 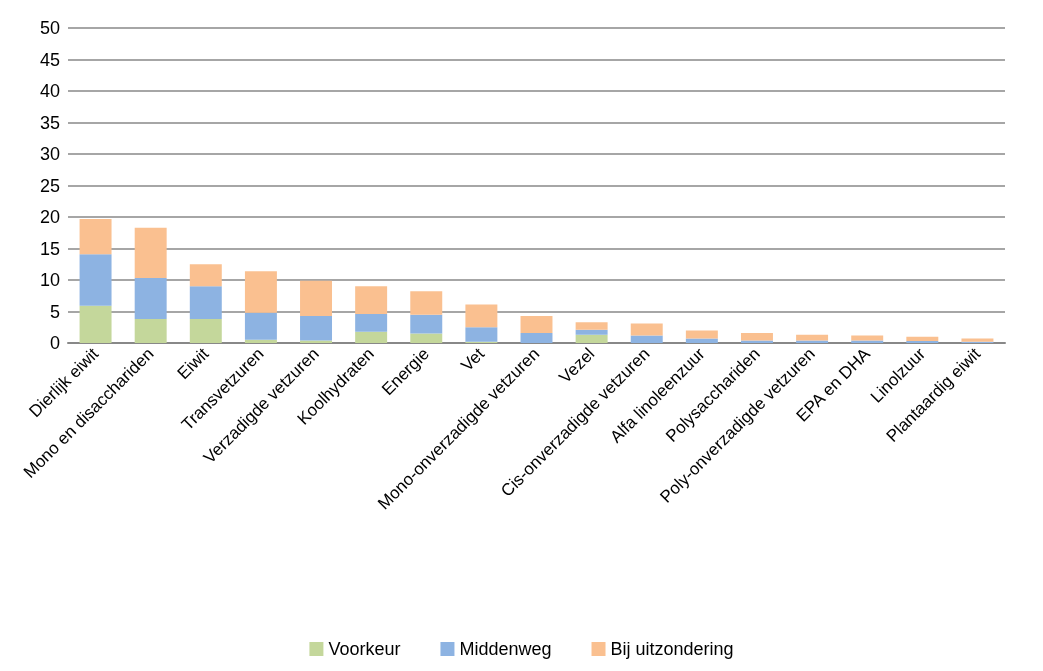 I want to click on y-tick-label: 40, so click(x=49, y=91).